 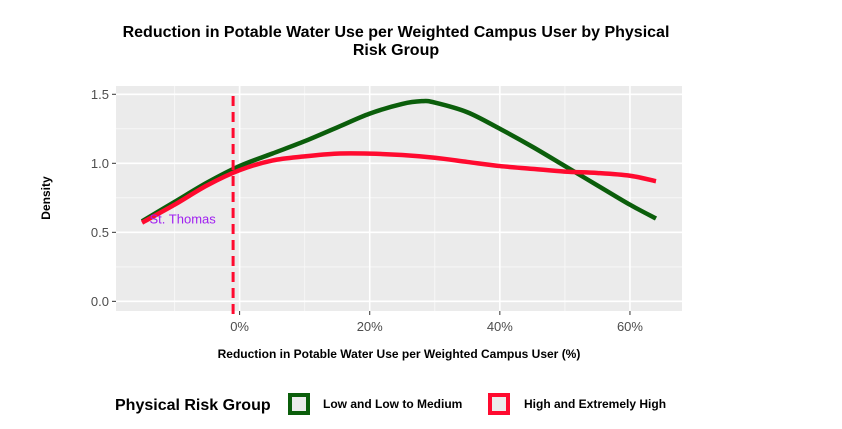 I want to click on y-axis-title: Density, so click(x=46, y=198).